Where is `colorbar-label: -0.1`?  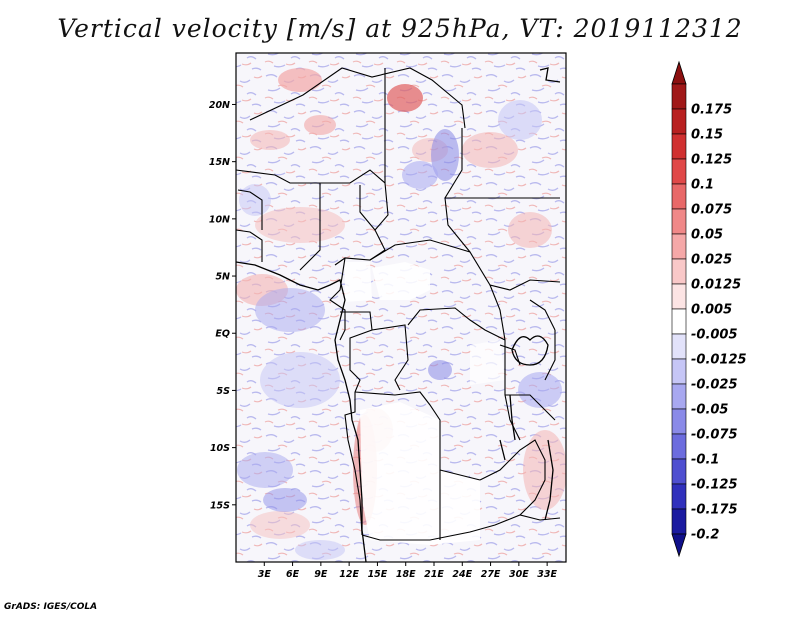
colorbar-label: -0.1 is located at coordinates (705, 460).